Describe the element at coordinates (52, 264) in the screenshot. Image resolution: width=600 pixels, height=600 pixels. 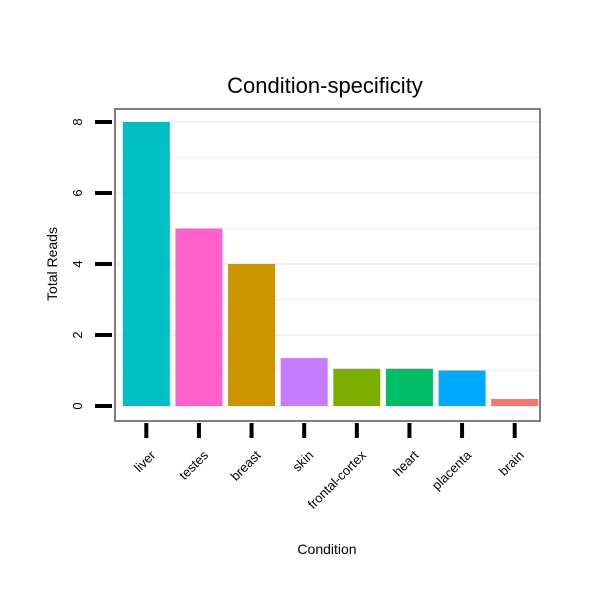
I see `y-axis-label: Total Reads` at that location.